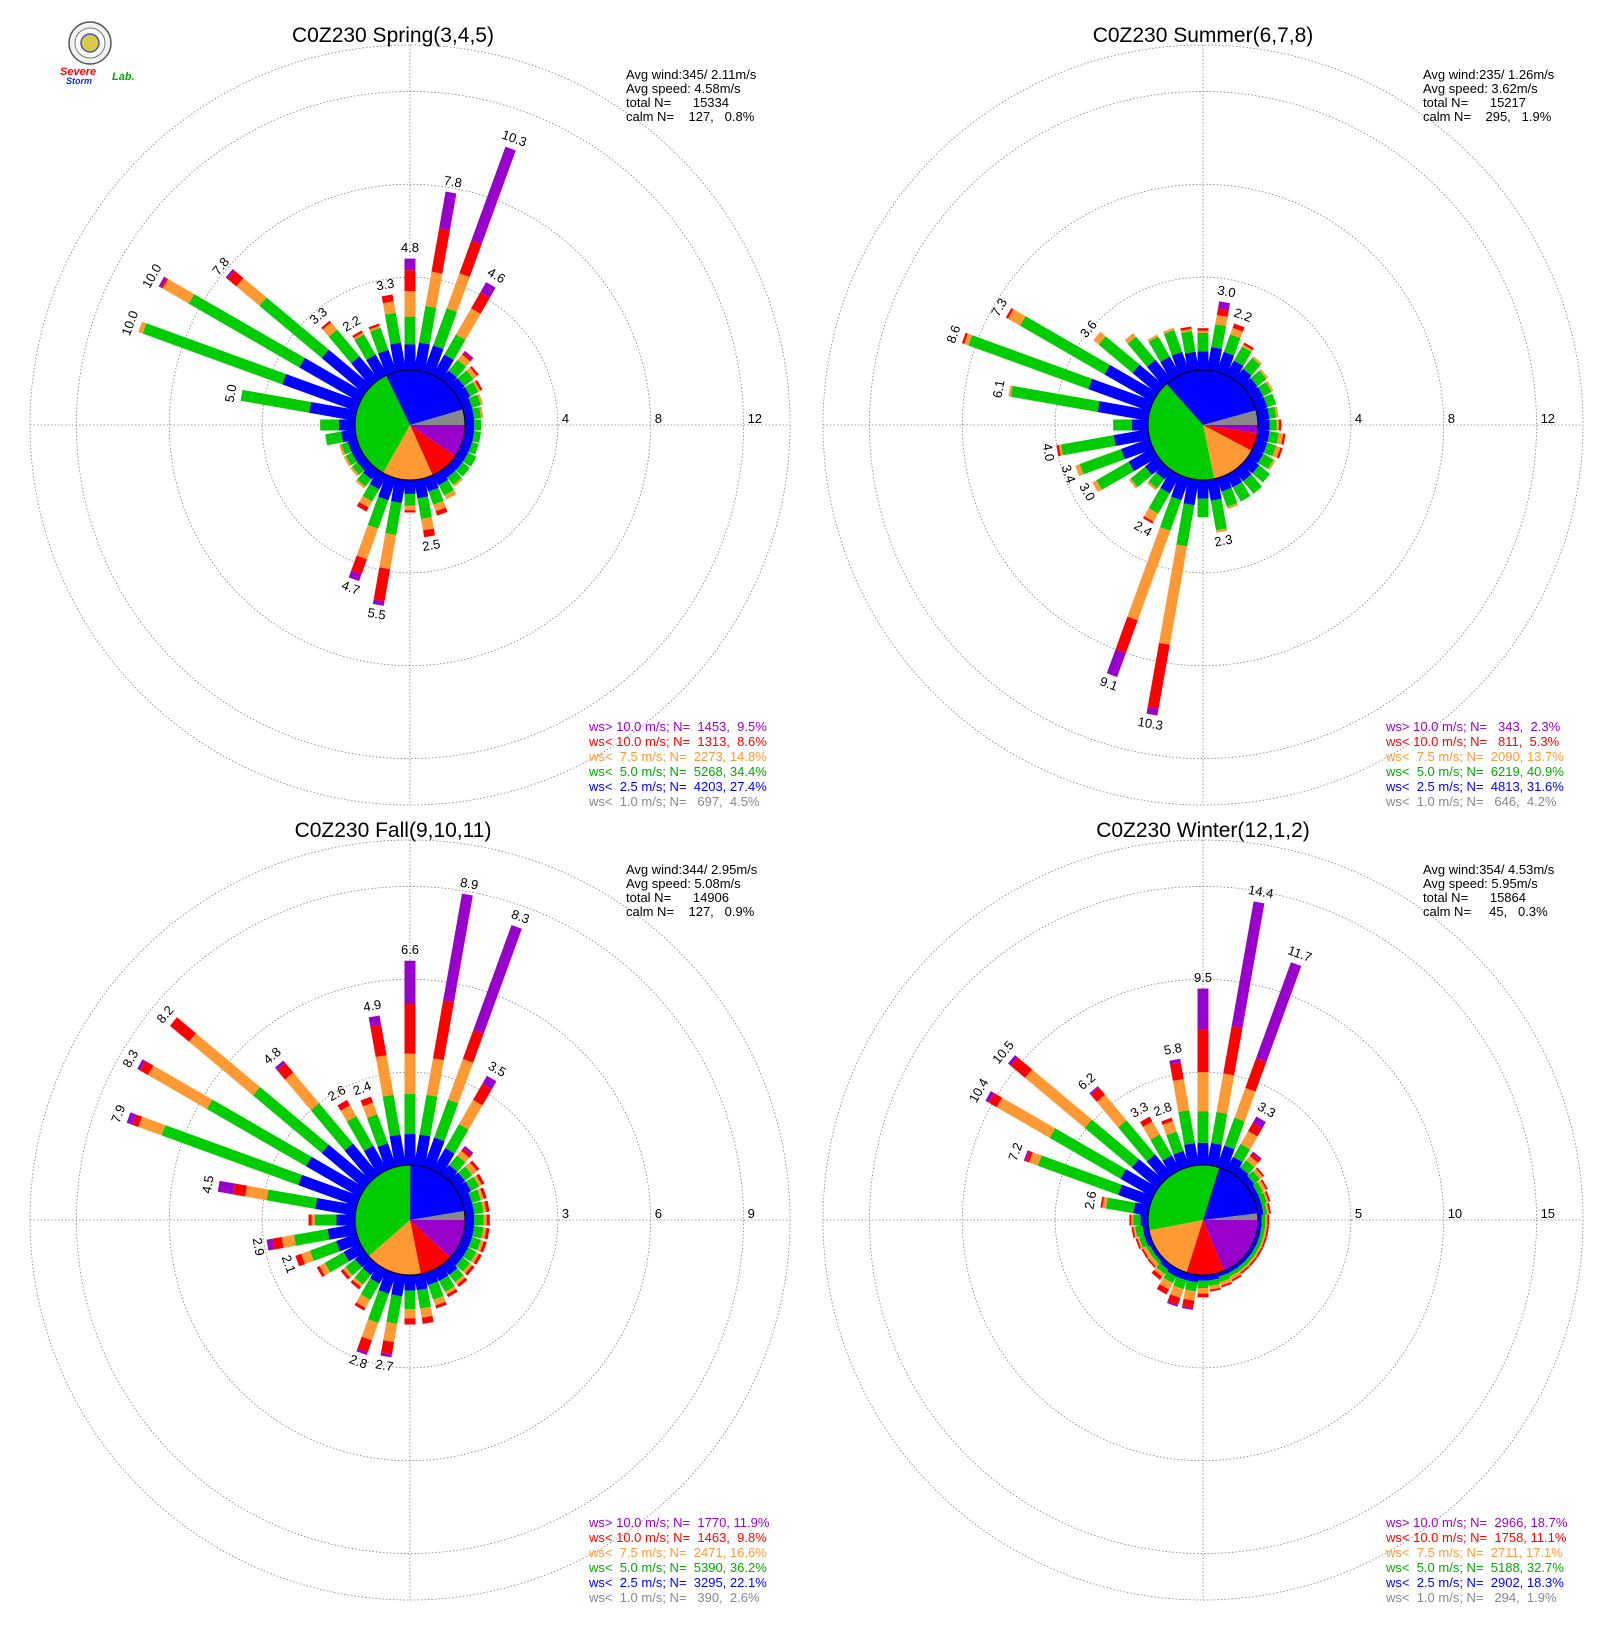  What do you see at coordinates (351, 324) in the screenshot?
I see `bar-value-label: 2.2` at bounding box center [351, 324].